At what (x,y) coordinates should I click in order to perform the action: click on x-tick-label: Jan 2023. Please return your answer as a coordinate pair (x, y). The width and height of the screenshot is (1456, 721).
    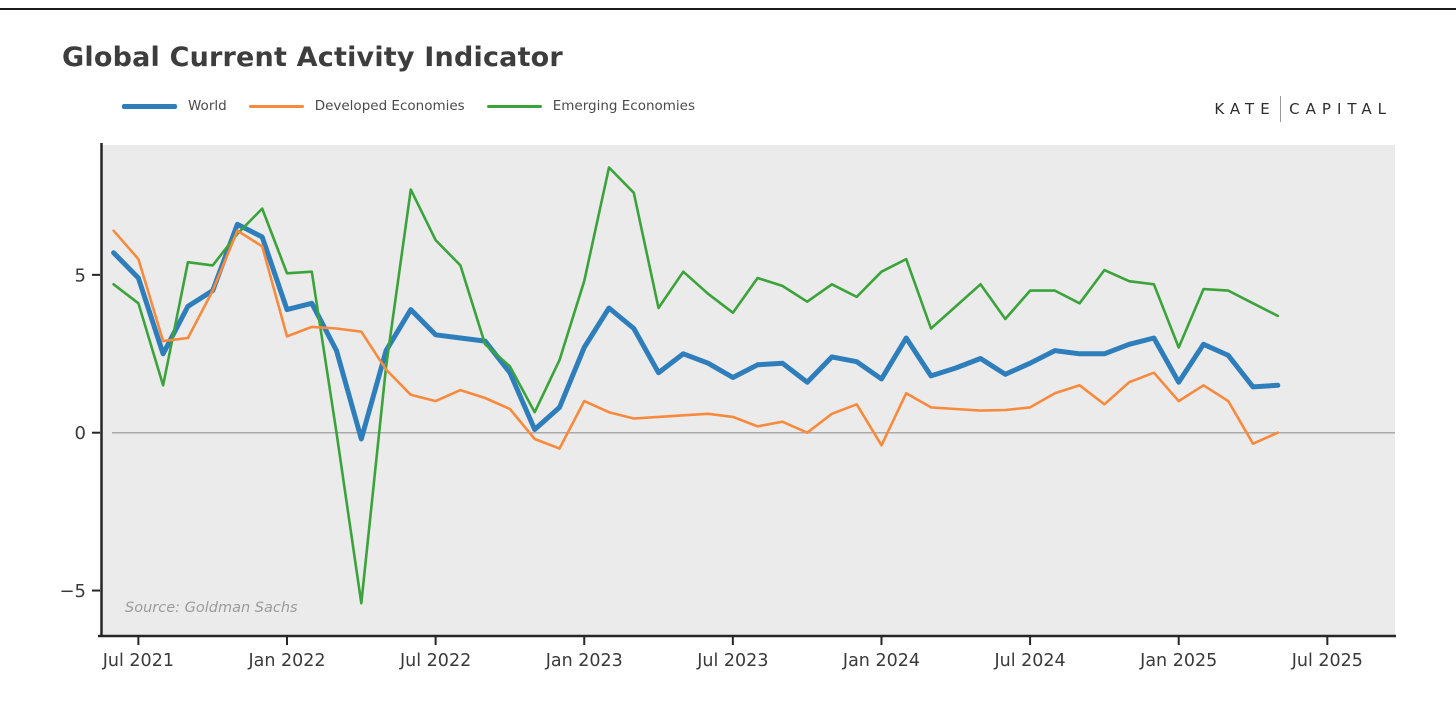
    Looking at the image, I should click on (584, 661).